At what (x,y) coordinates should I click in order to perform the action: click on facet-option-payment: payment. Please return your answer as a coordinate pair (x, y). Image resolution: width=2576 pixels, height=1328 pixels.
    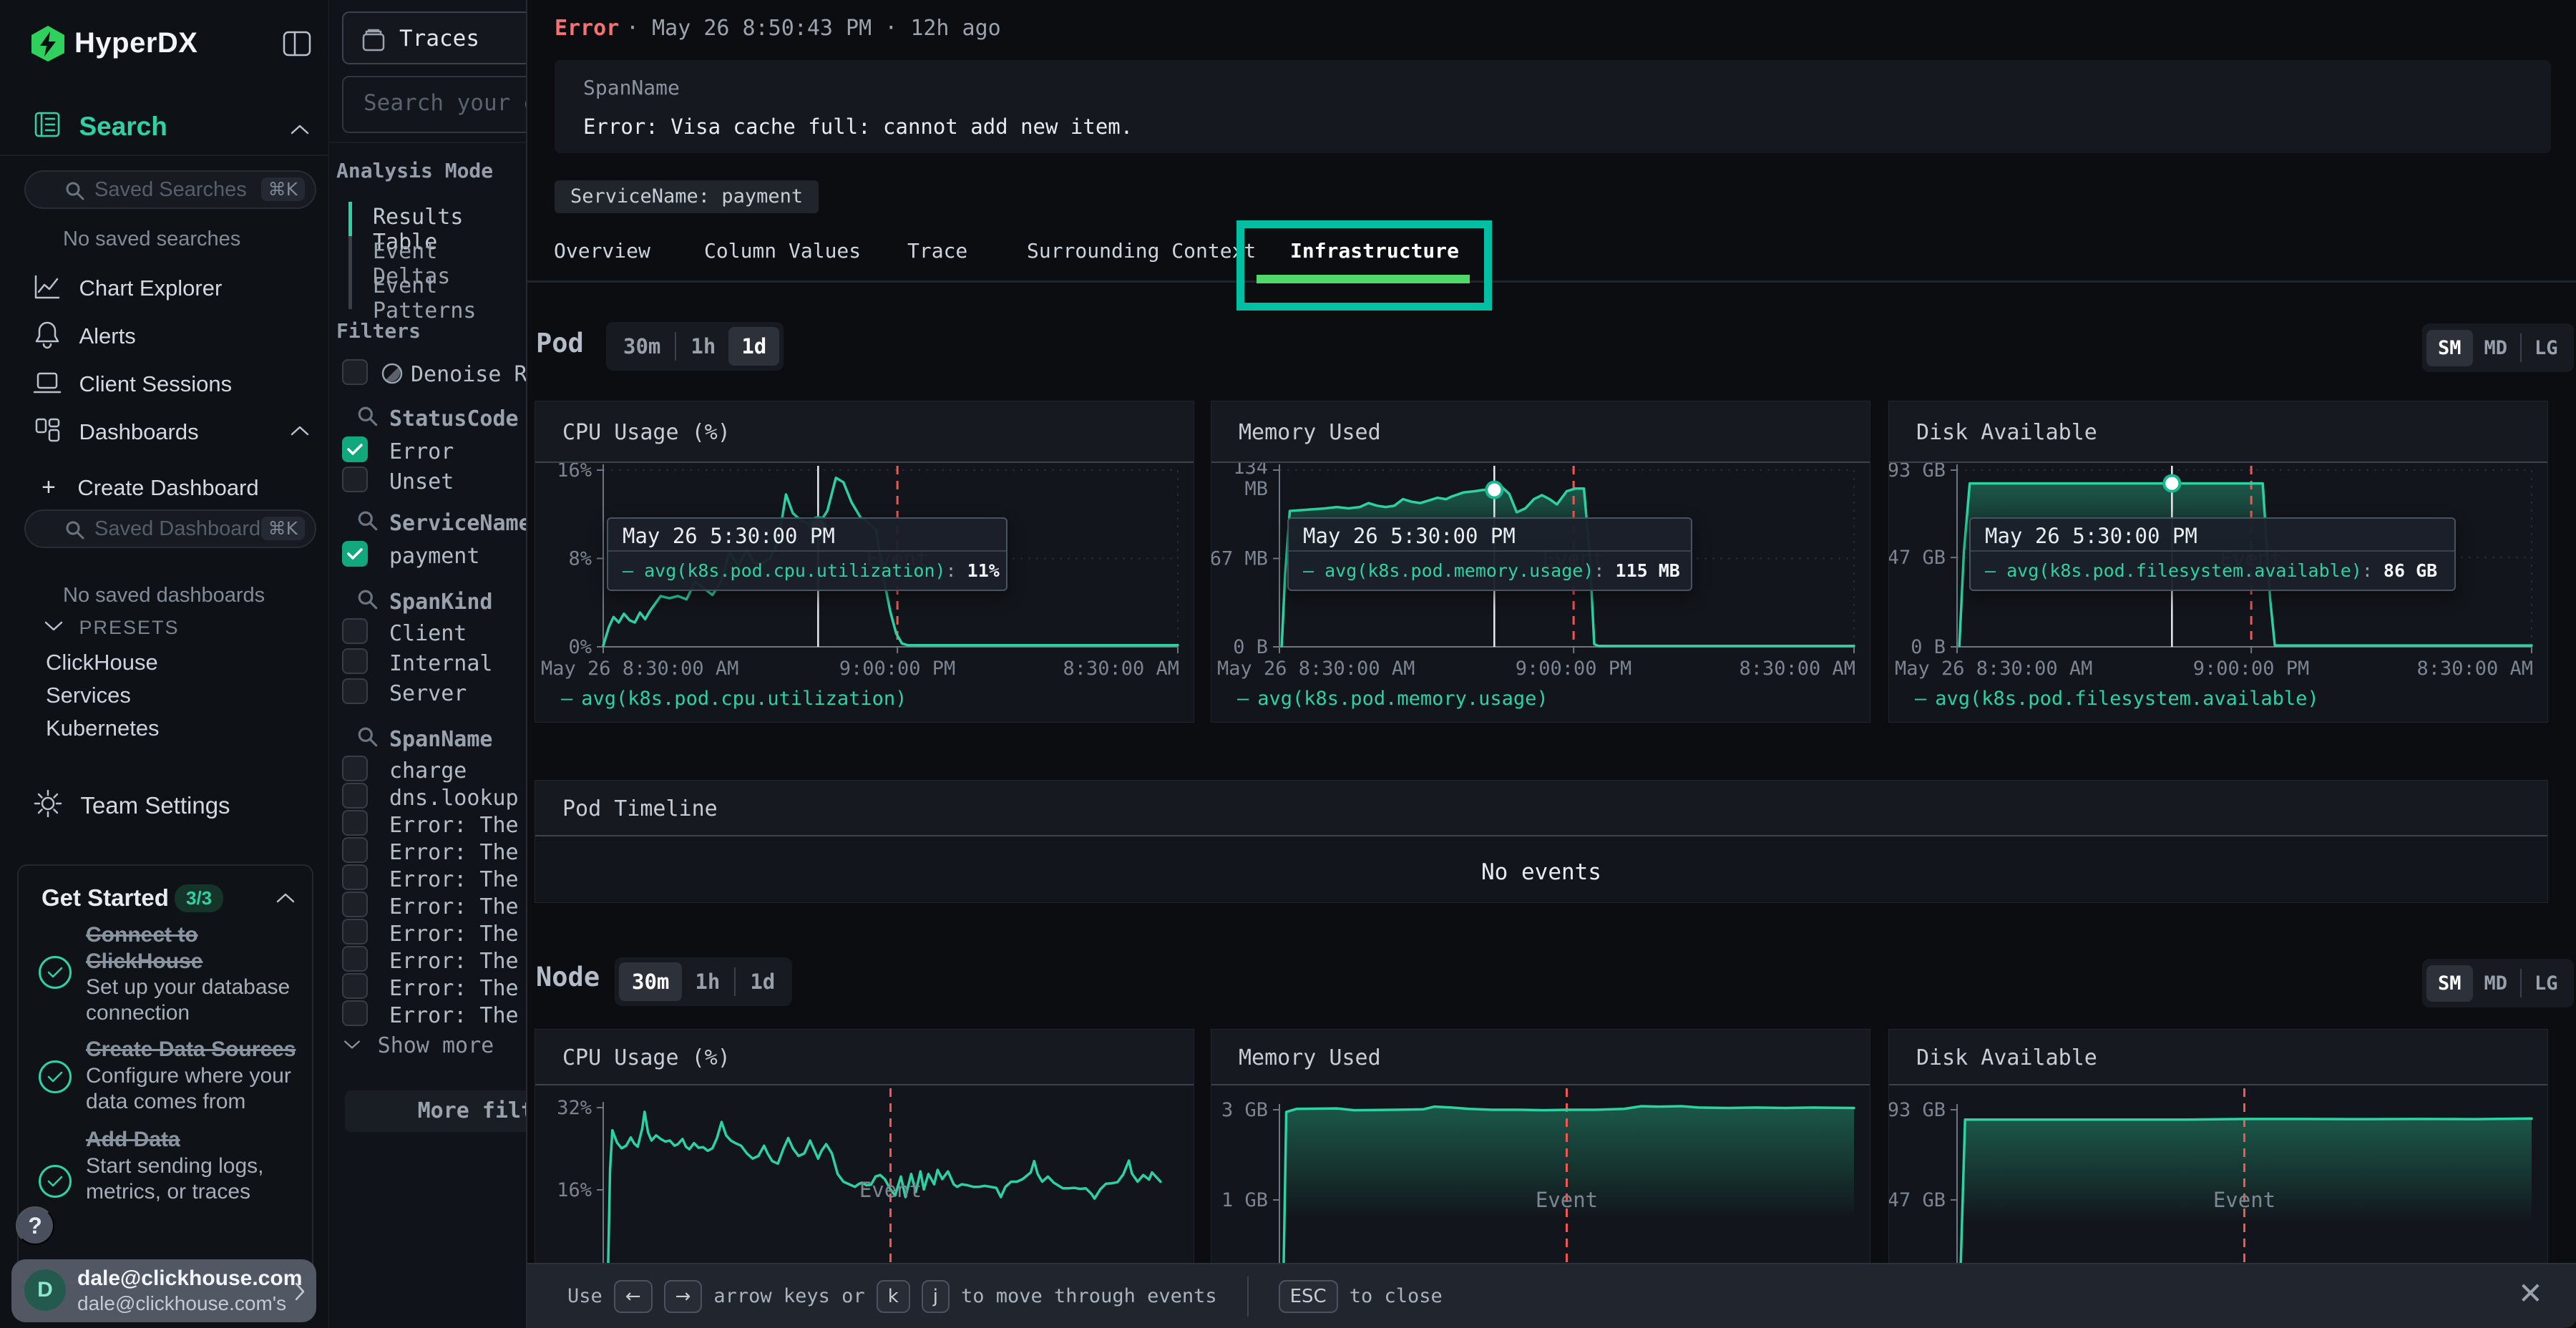
    Looking at the image, I should click on (434, 556).